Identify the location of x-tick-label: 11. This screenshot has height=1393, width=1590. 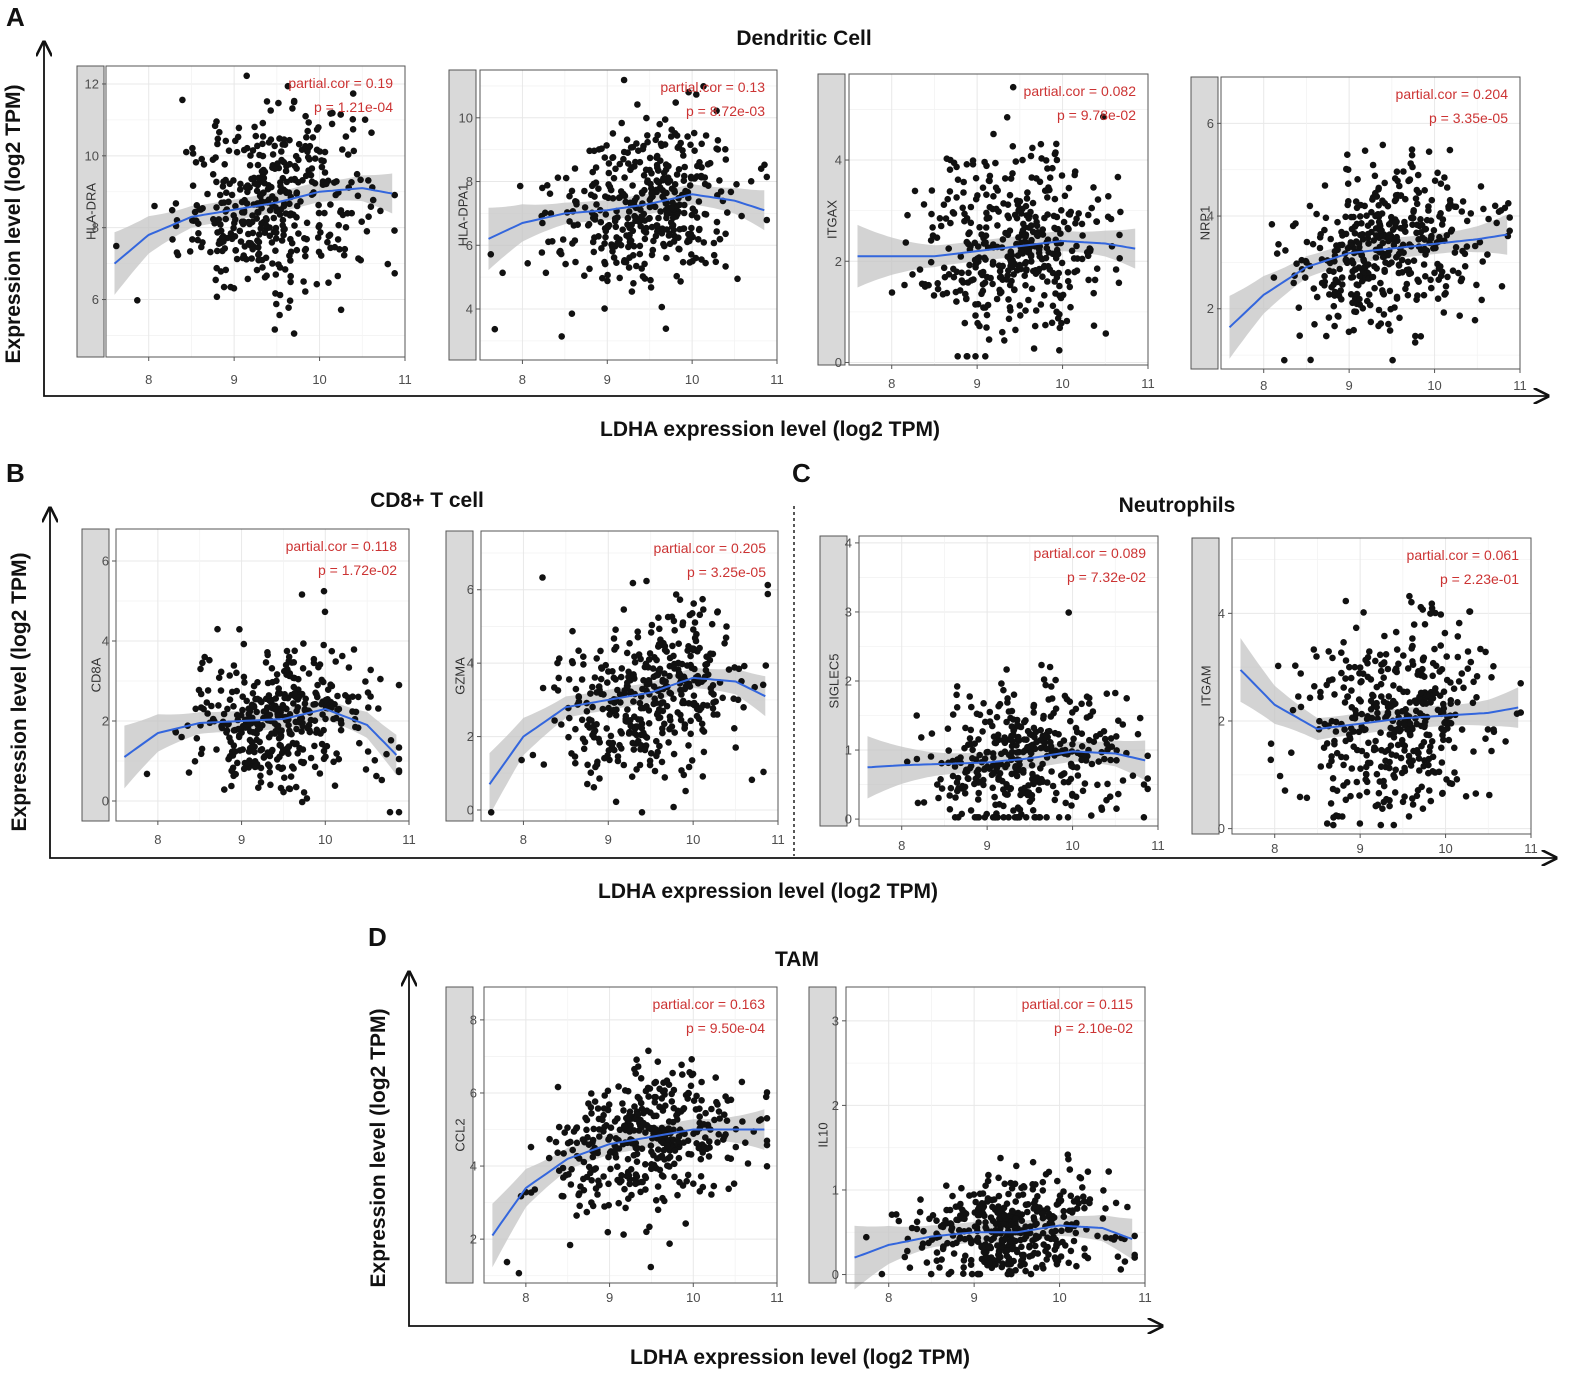
(777, 379).